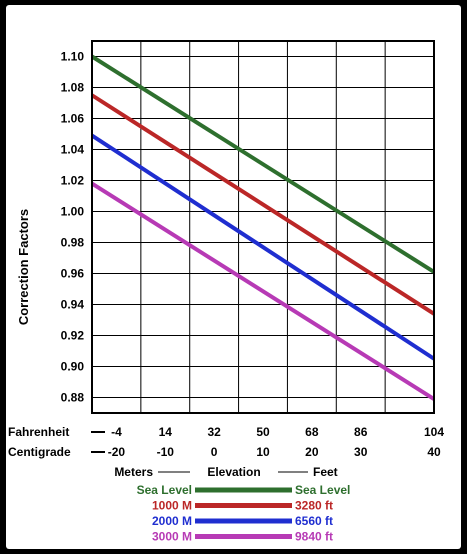  I want to click on legend-row-left-label: 3000 M, so click(172, 537).